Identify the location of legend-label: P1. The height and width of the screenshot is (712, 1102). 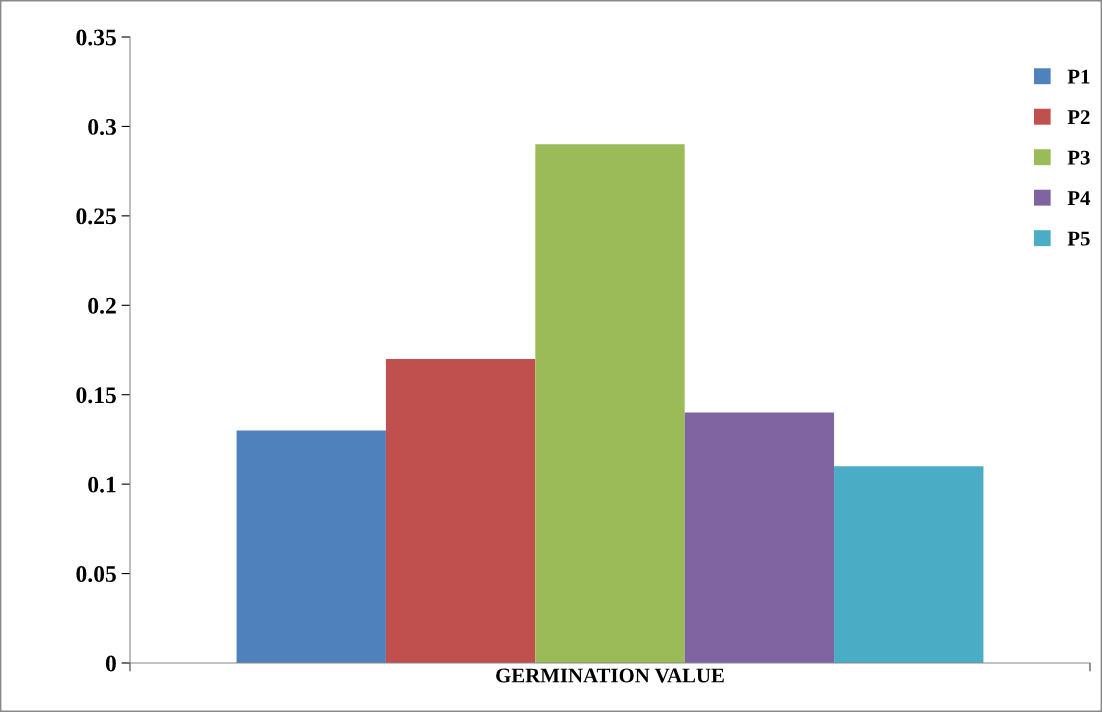
(1078, 76).